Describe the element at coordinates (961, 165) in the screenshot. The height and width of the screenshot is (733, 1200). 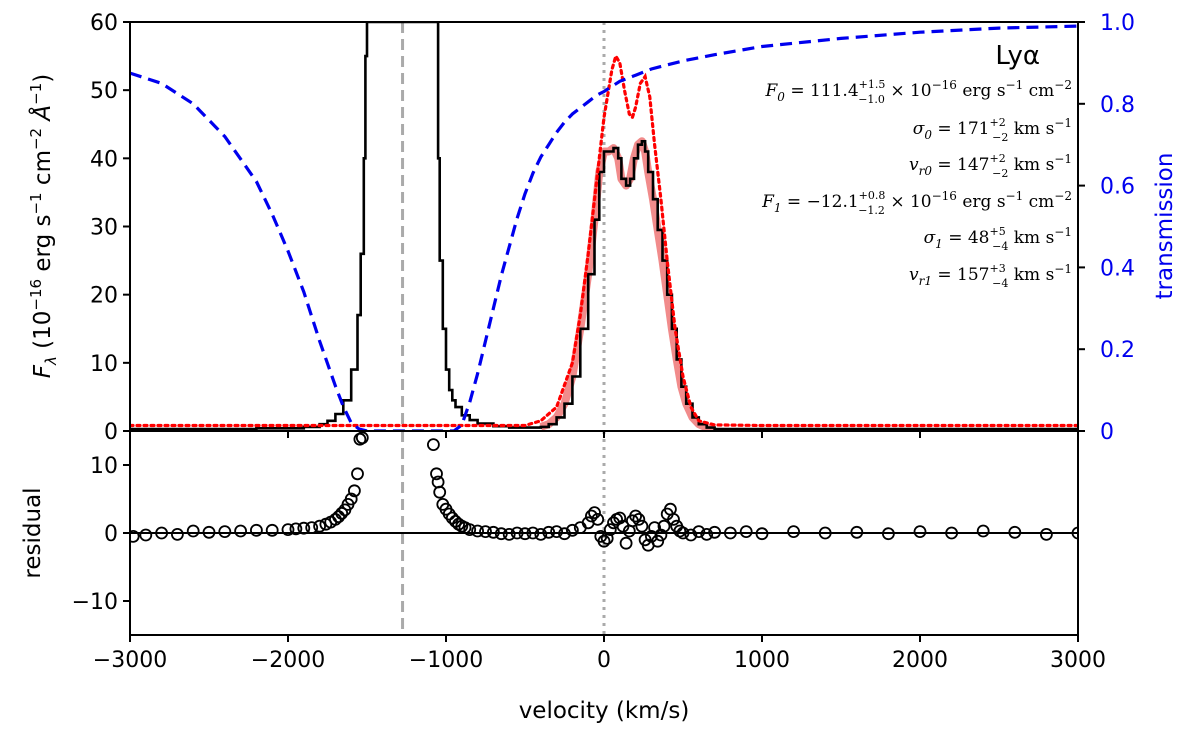
I see `param-eq: = 147` at that location.